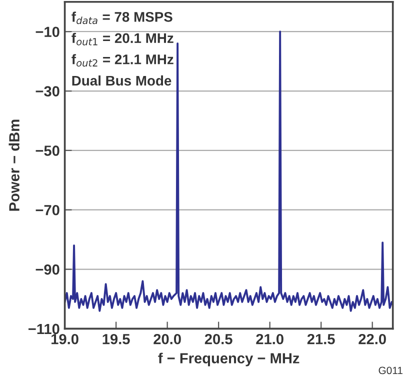  Describe the element at coordinates (48, 210) in the screenshot. I see `y-tick-label: −70` at that location.